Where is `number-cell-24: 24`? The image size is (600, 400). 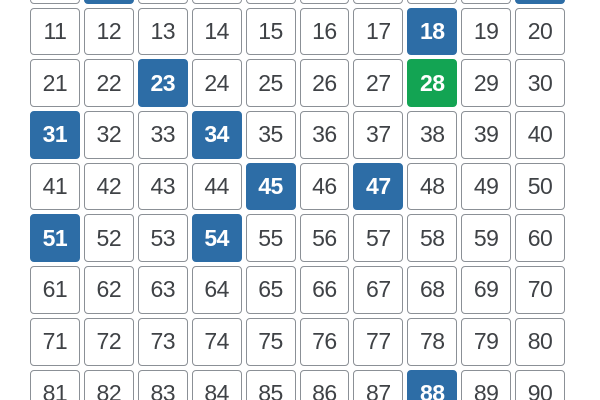 number-cell-24: 24 is located at coordinates (216, 83).